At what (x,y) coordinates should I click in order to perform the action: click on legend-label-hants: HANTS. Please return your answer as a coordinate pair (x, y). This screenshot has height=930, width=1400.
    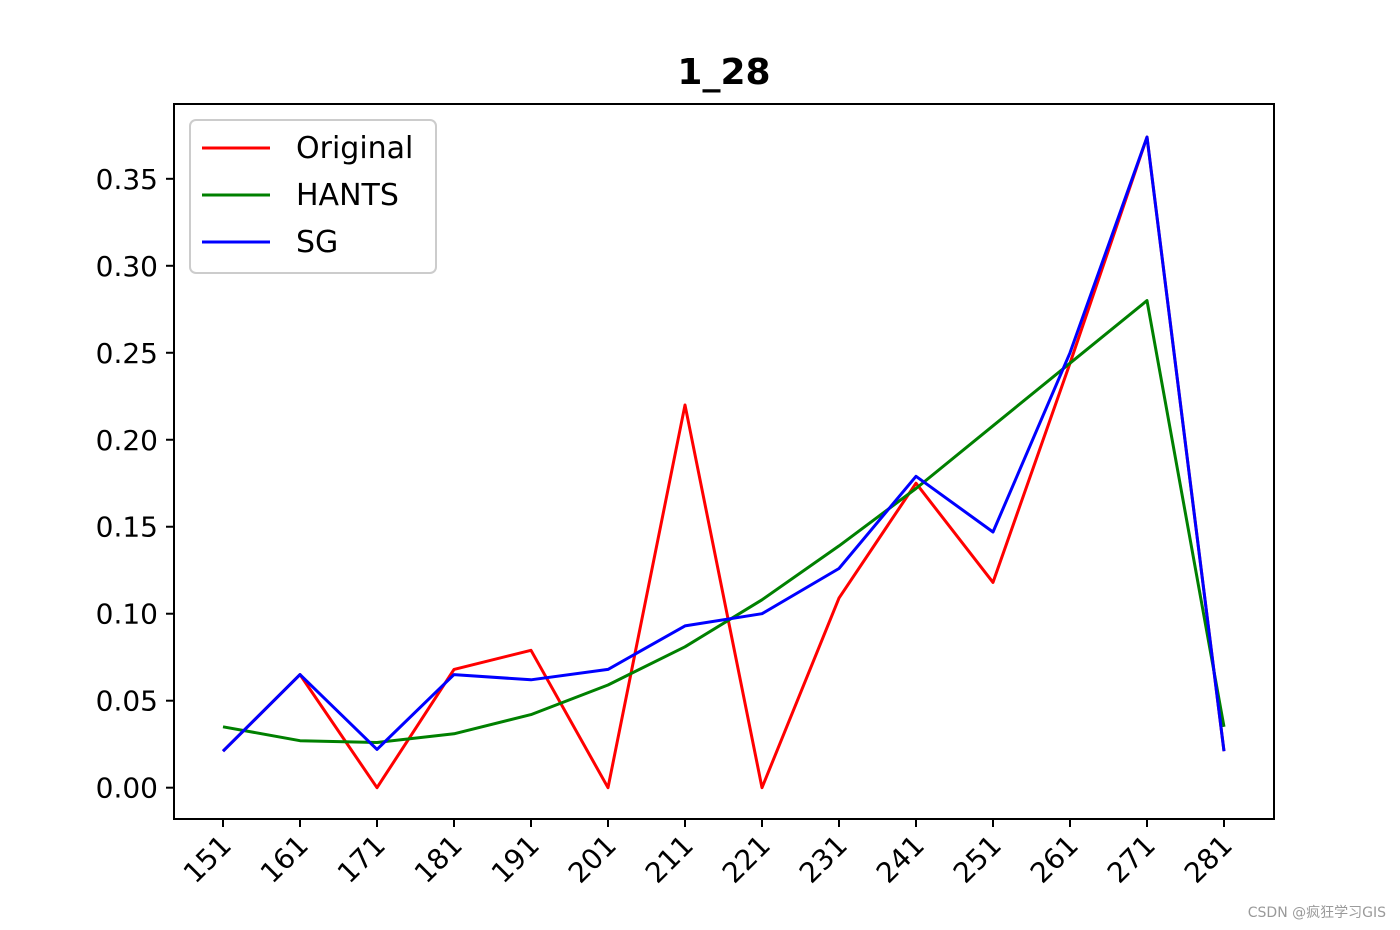
    Looking at the image, I should click on (347, 195).